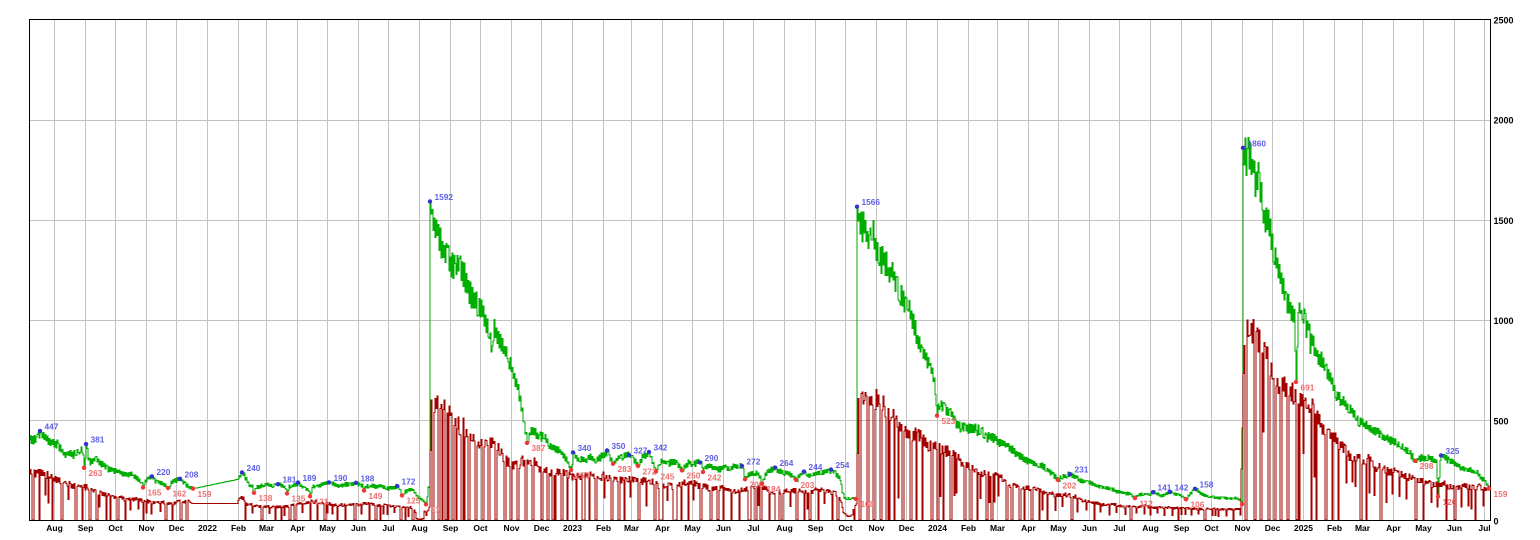  Describe the element at coordinates (619, 446) in the screenshot. I see `svg-text: 350` at that location.